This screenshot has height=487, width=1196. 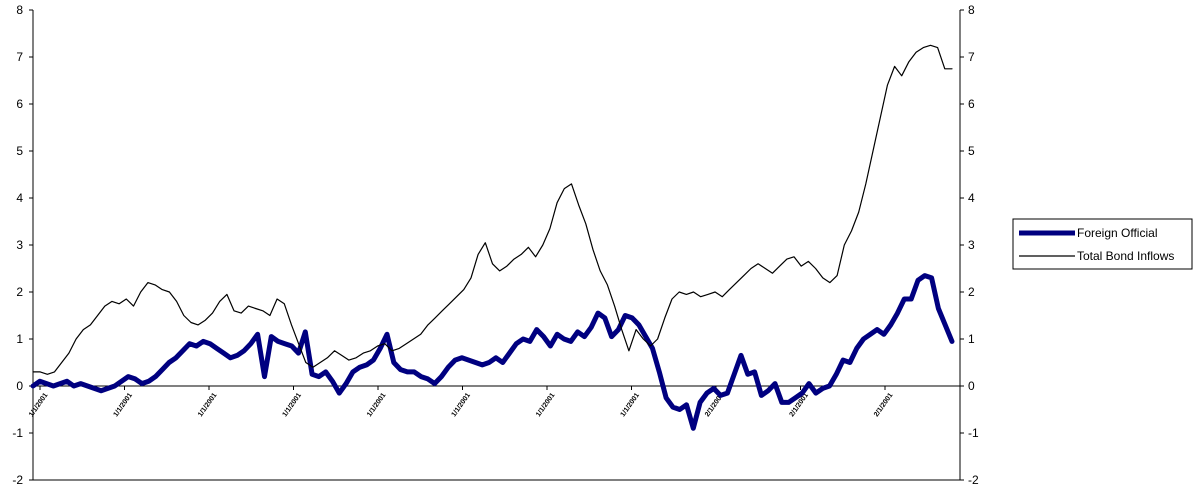 I want to click on legend-box, so click(x=1102, y=244).